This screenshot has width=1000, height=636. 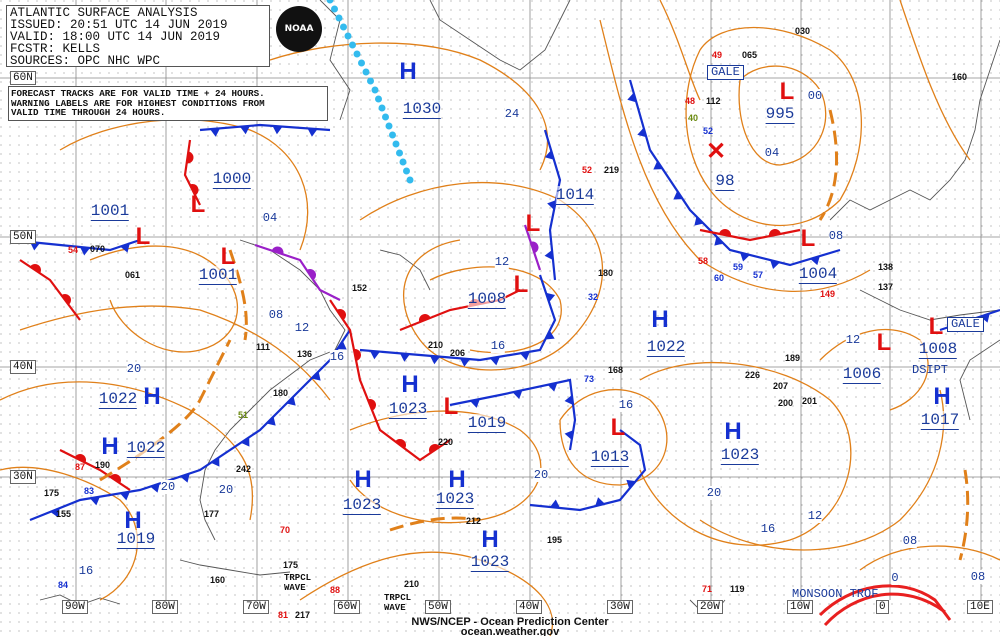 What do you see at coordinates (612, 170) in the screenshot?
I see `station-observation: 219` at bounding box center [612, 170].